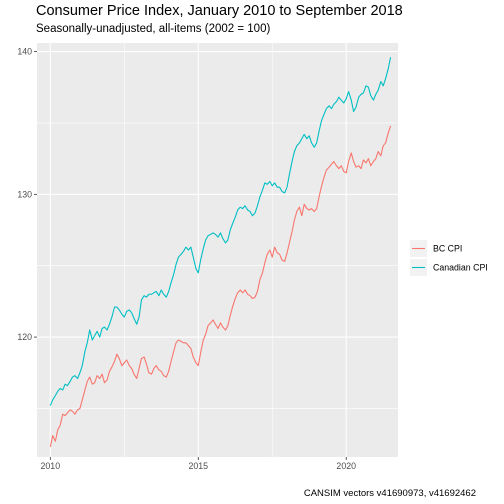  Describe the element at coordinates (447, 249) in the screenshot. I see `legend-label: BC CPI` at that location.